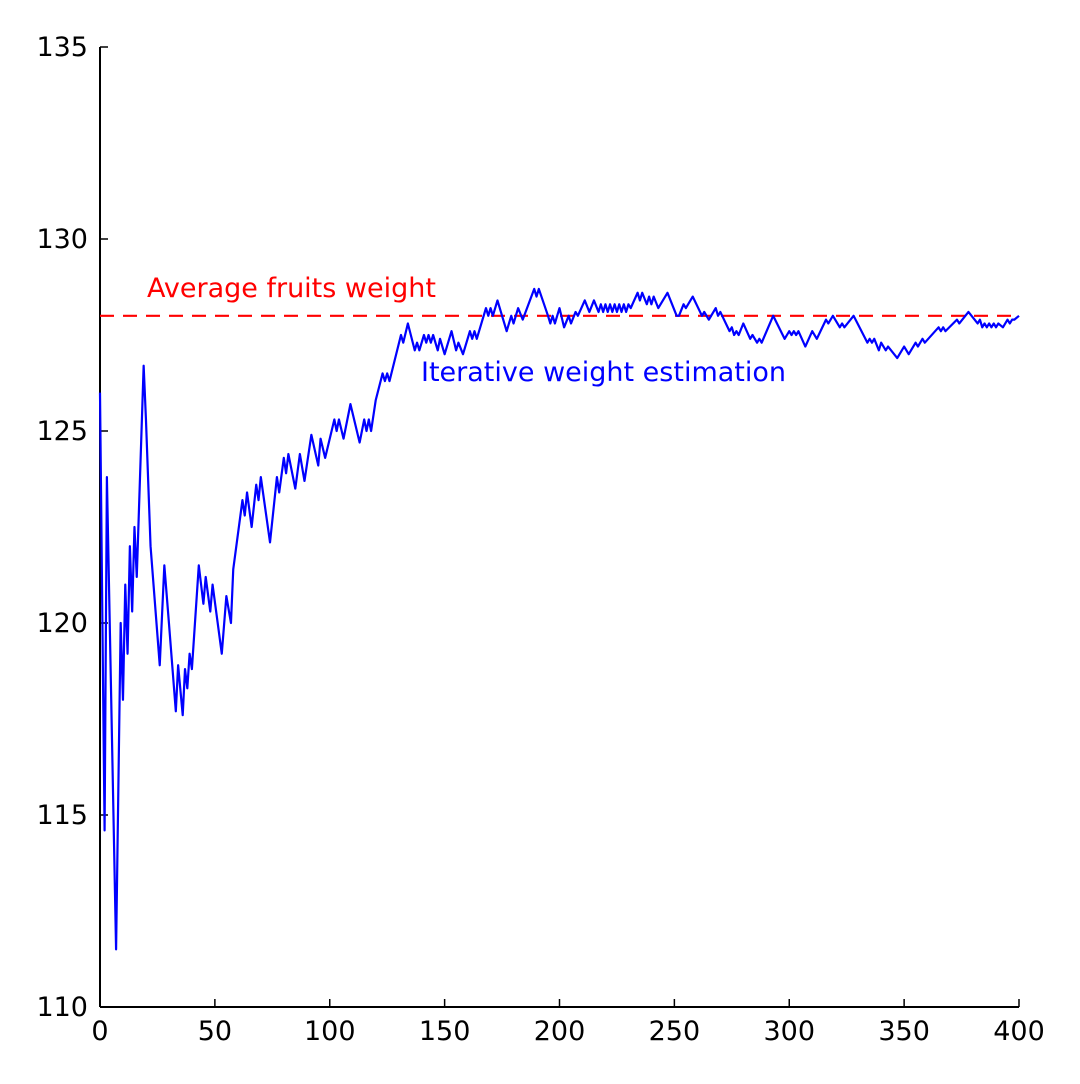 The image size is (1080, 1084). What do you see at coordinates (62, 239) in the screenshot?
I see `y-tick-label: 130` at bounding box center [62, 239].